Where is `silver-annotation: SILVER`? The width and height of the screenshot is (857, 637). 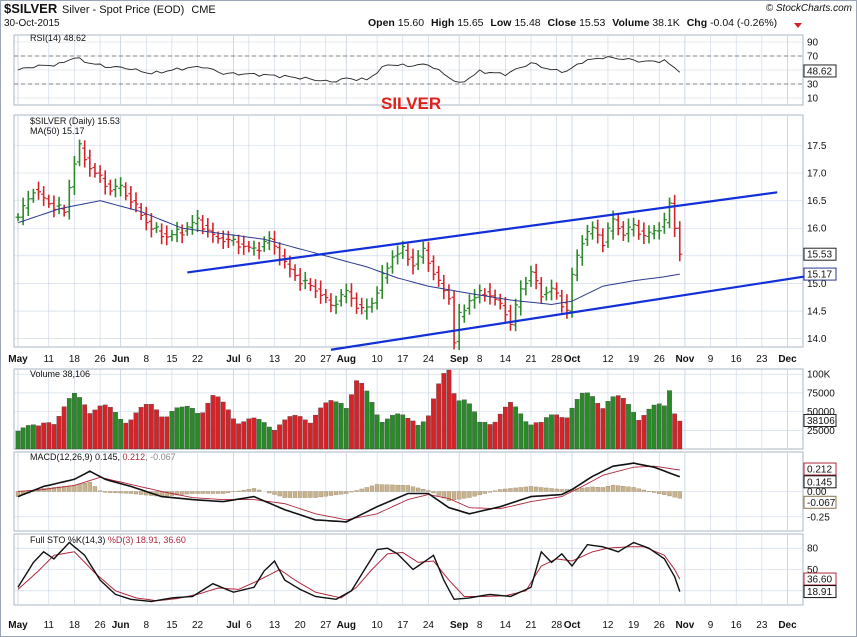
silver-annotation: SILVER is located at coordinates (411, 103).